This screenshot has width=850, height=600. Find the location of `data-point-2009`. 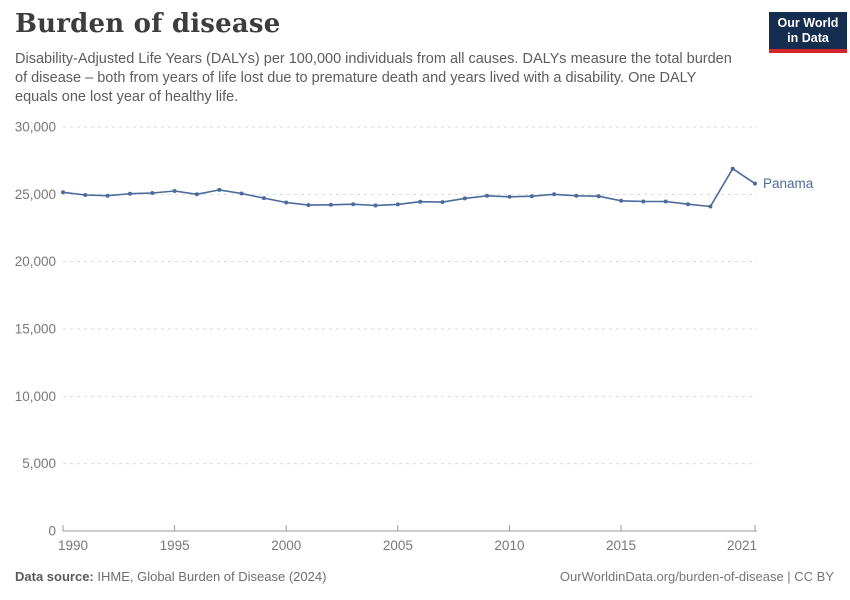

data-point-2009 is located at coordinates (487, 195).